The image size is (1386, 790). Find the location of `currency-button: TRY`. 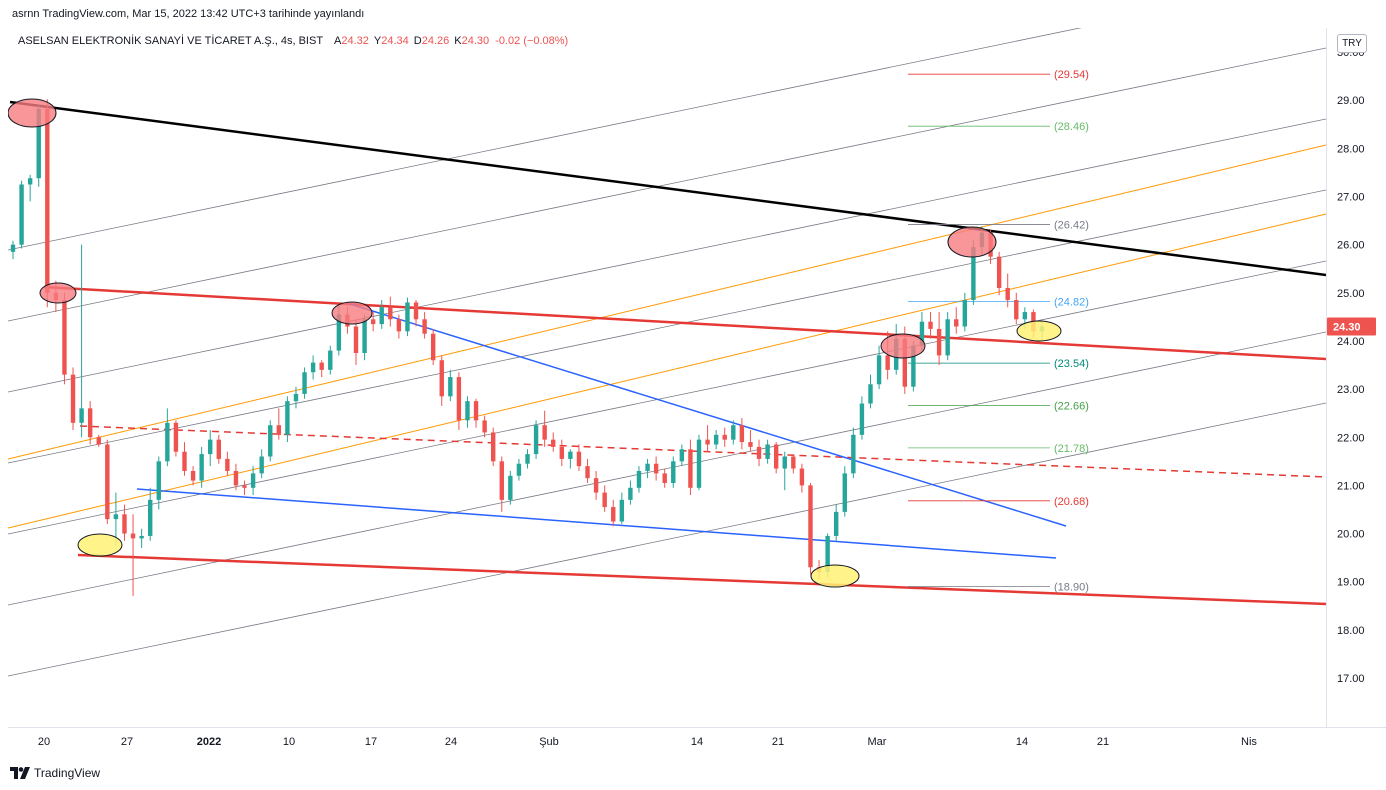

currency-button: TRY is located at coordinates (1352, 43).